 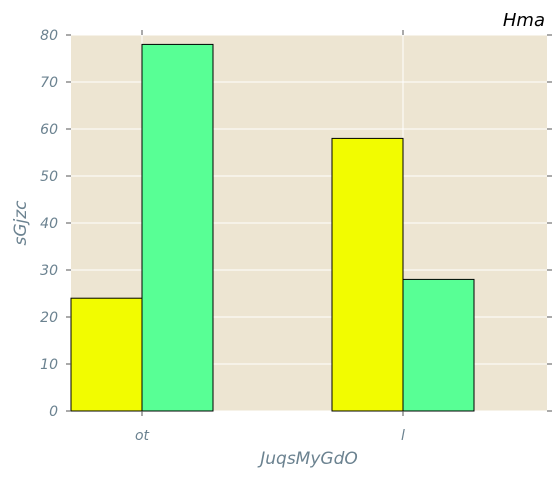 I want to click on y-tick-label: 0, so click(x=53, y=412).